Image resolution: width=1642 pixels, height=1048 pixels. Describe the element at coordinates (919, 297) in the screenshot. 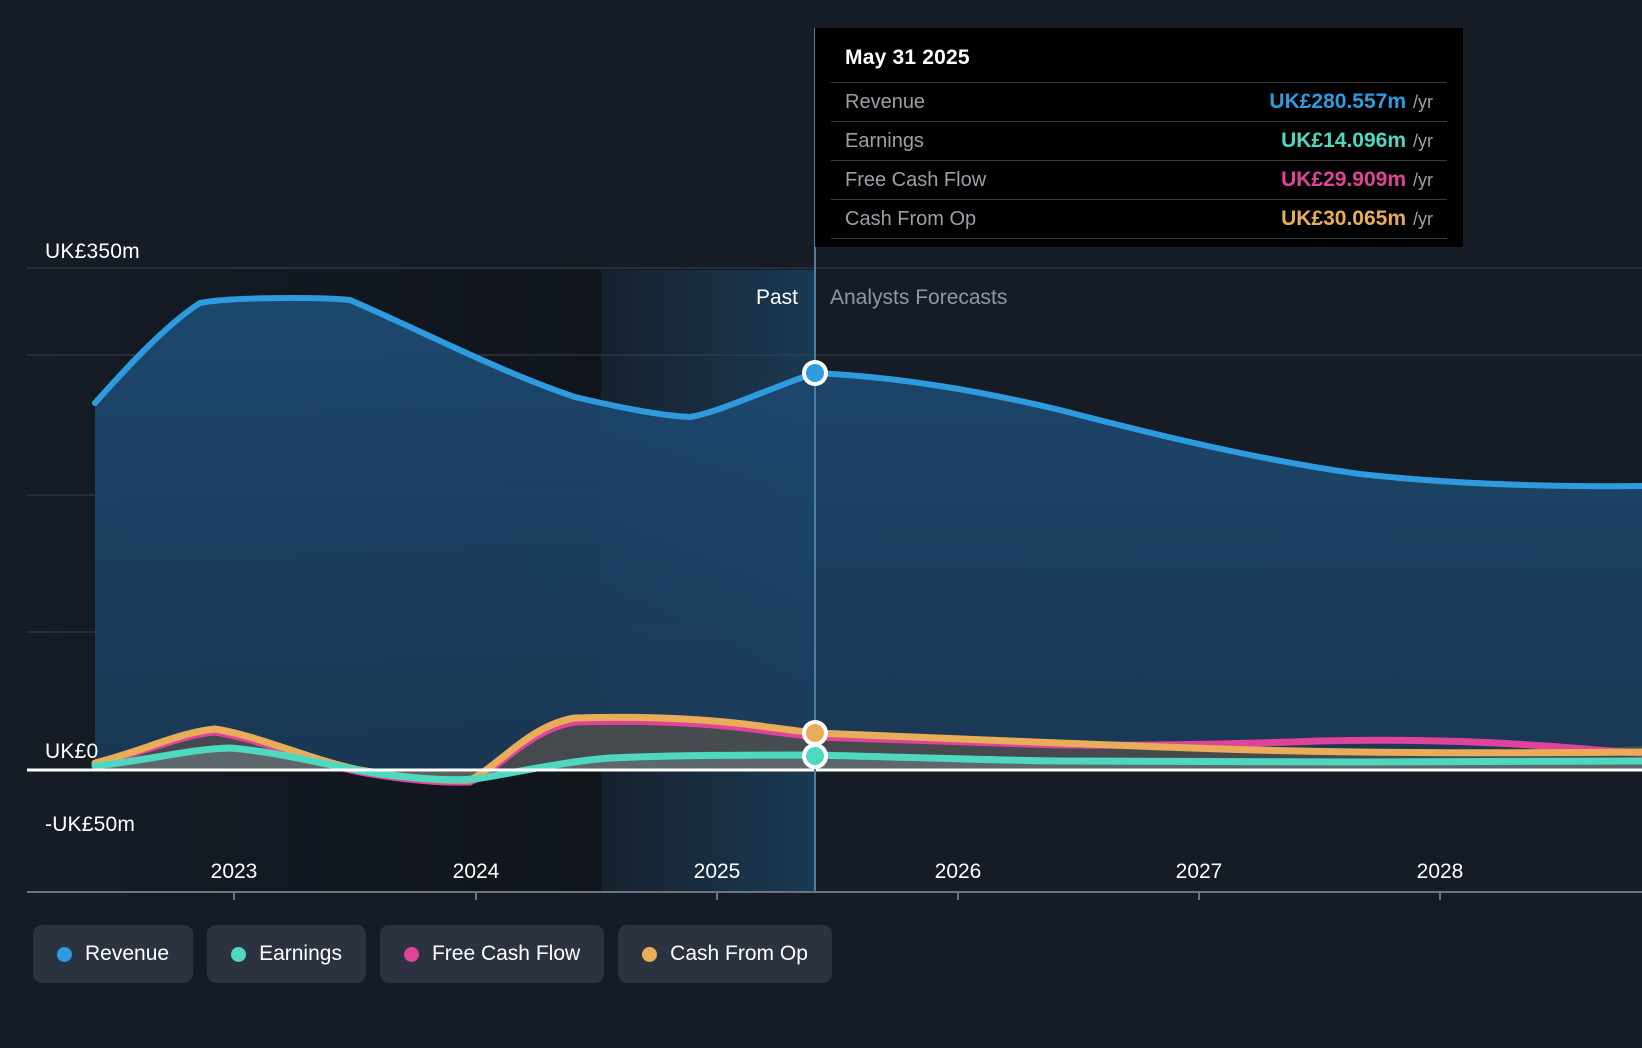

I see `forecast-region-label: Analysts Forecasts` at that location.